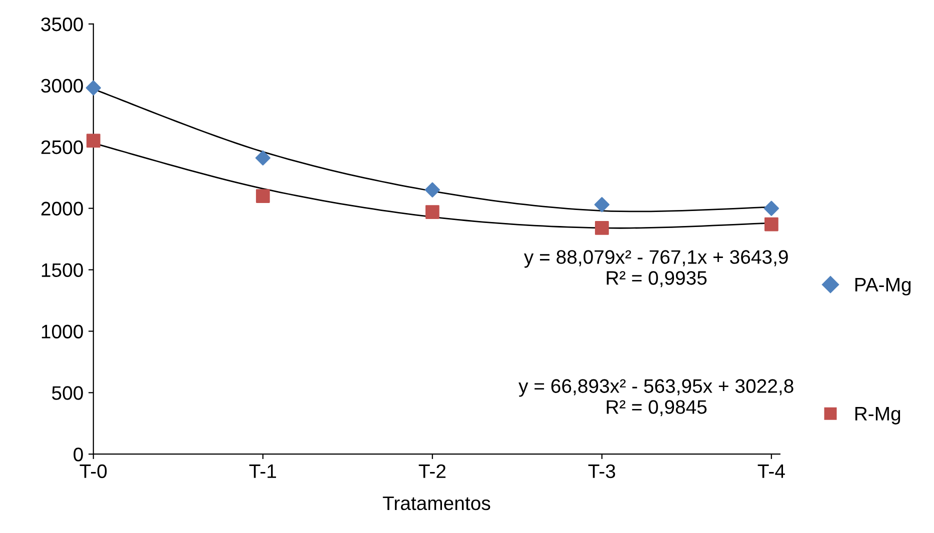 The width and height of the screenshot is (934, 533). I want to click on annotation: y = 66,893x² - 563,95x + 3022,8 R² = 0,9845, so click(656, 397).